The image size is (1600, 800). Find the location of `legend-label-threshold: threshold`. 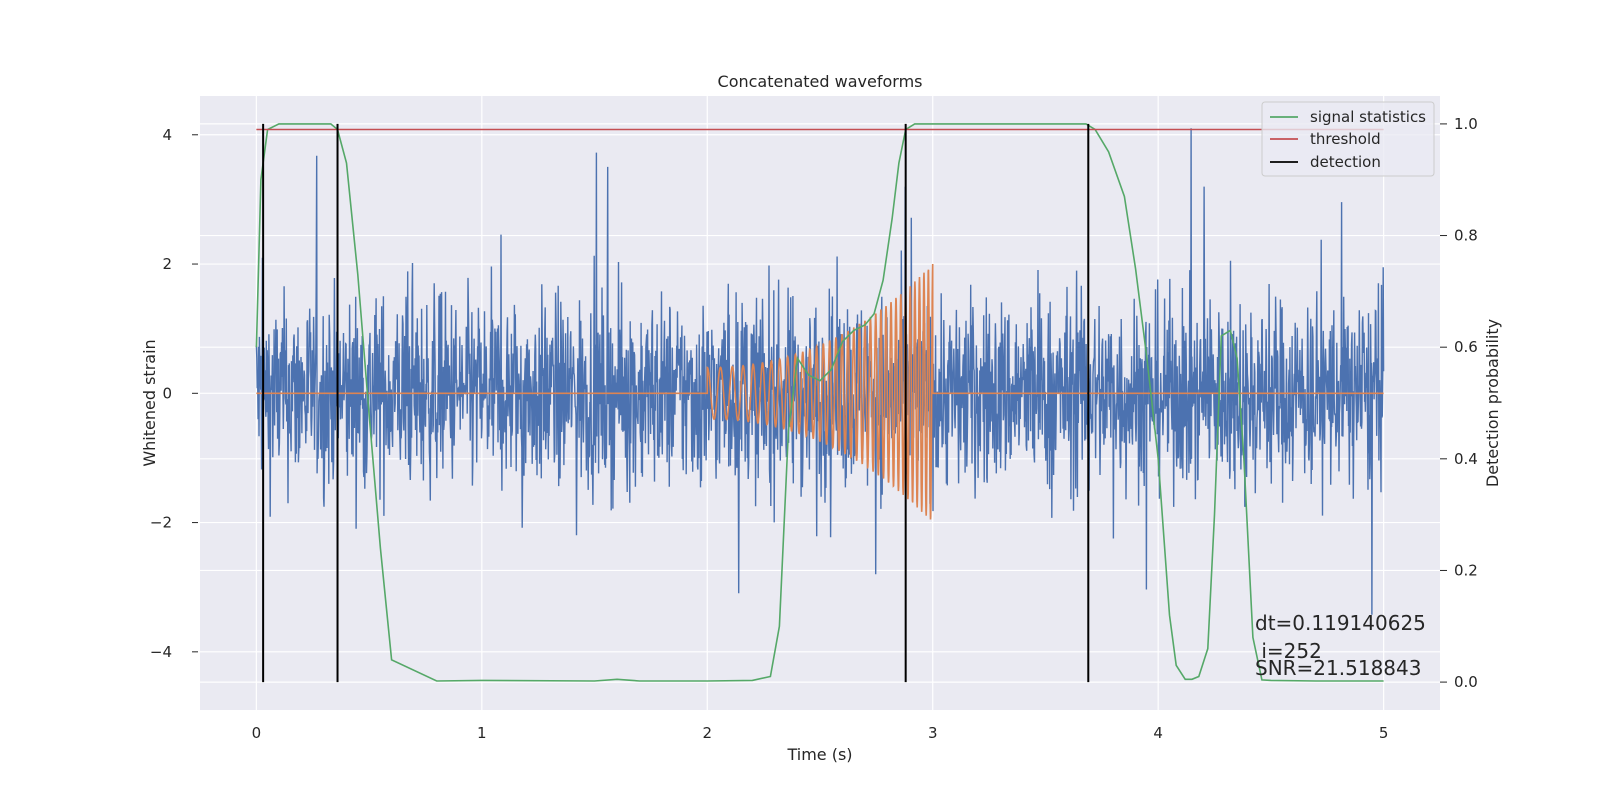

legend-label-threshold: threshold is located at coordinates (1345, 139).